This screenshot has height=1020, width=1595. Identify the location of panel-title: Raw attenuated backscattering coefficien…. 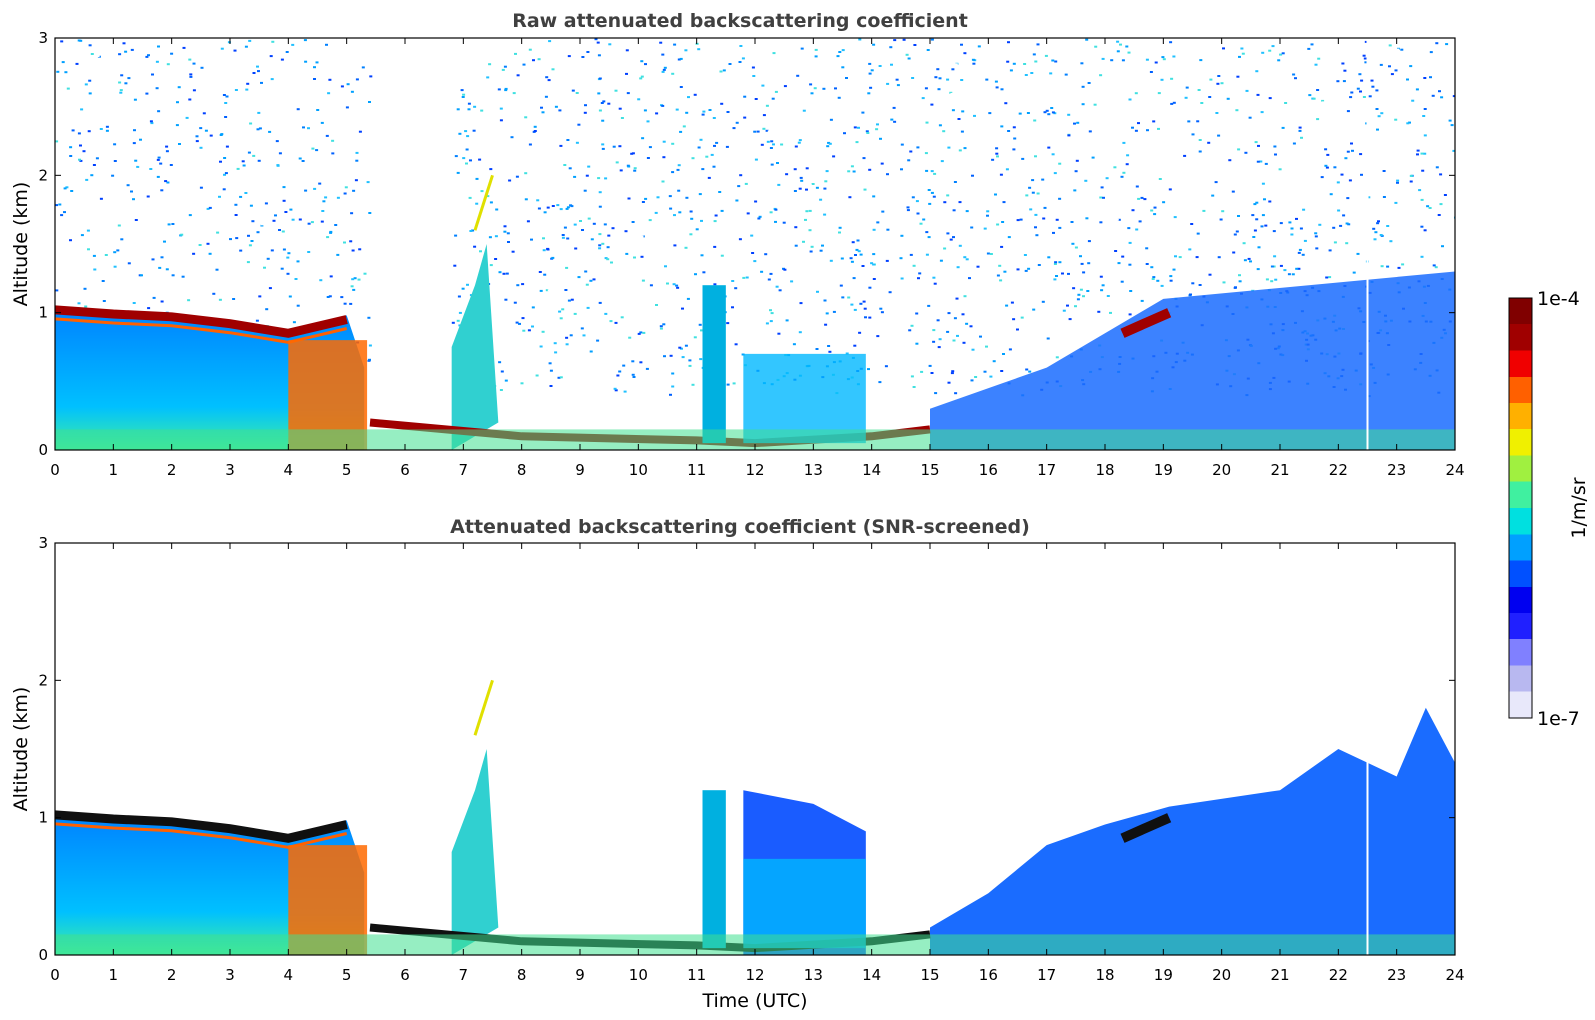
(740, 21).